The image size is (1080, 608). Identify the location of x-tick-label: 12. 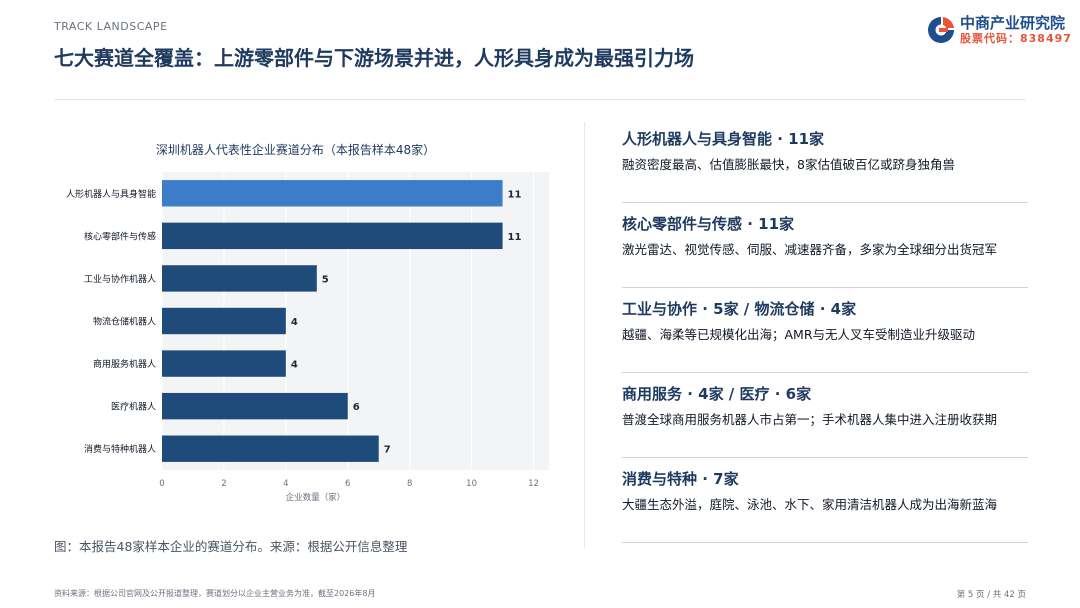
(533, 484).